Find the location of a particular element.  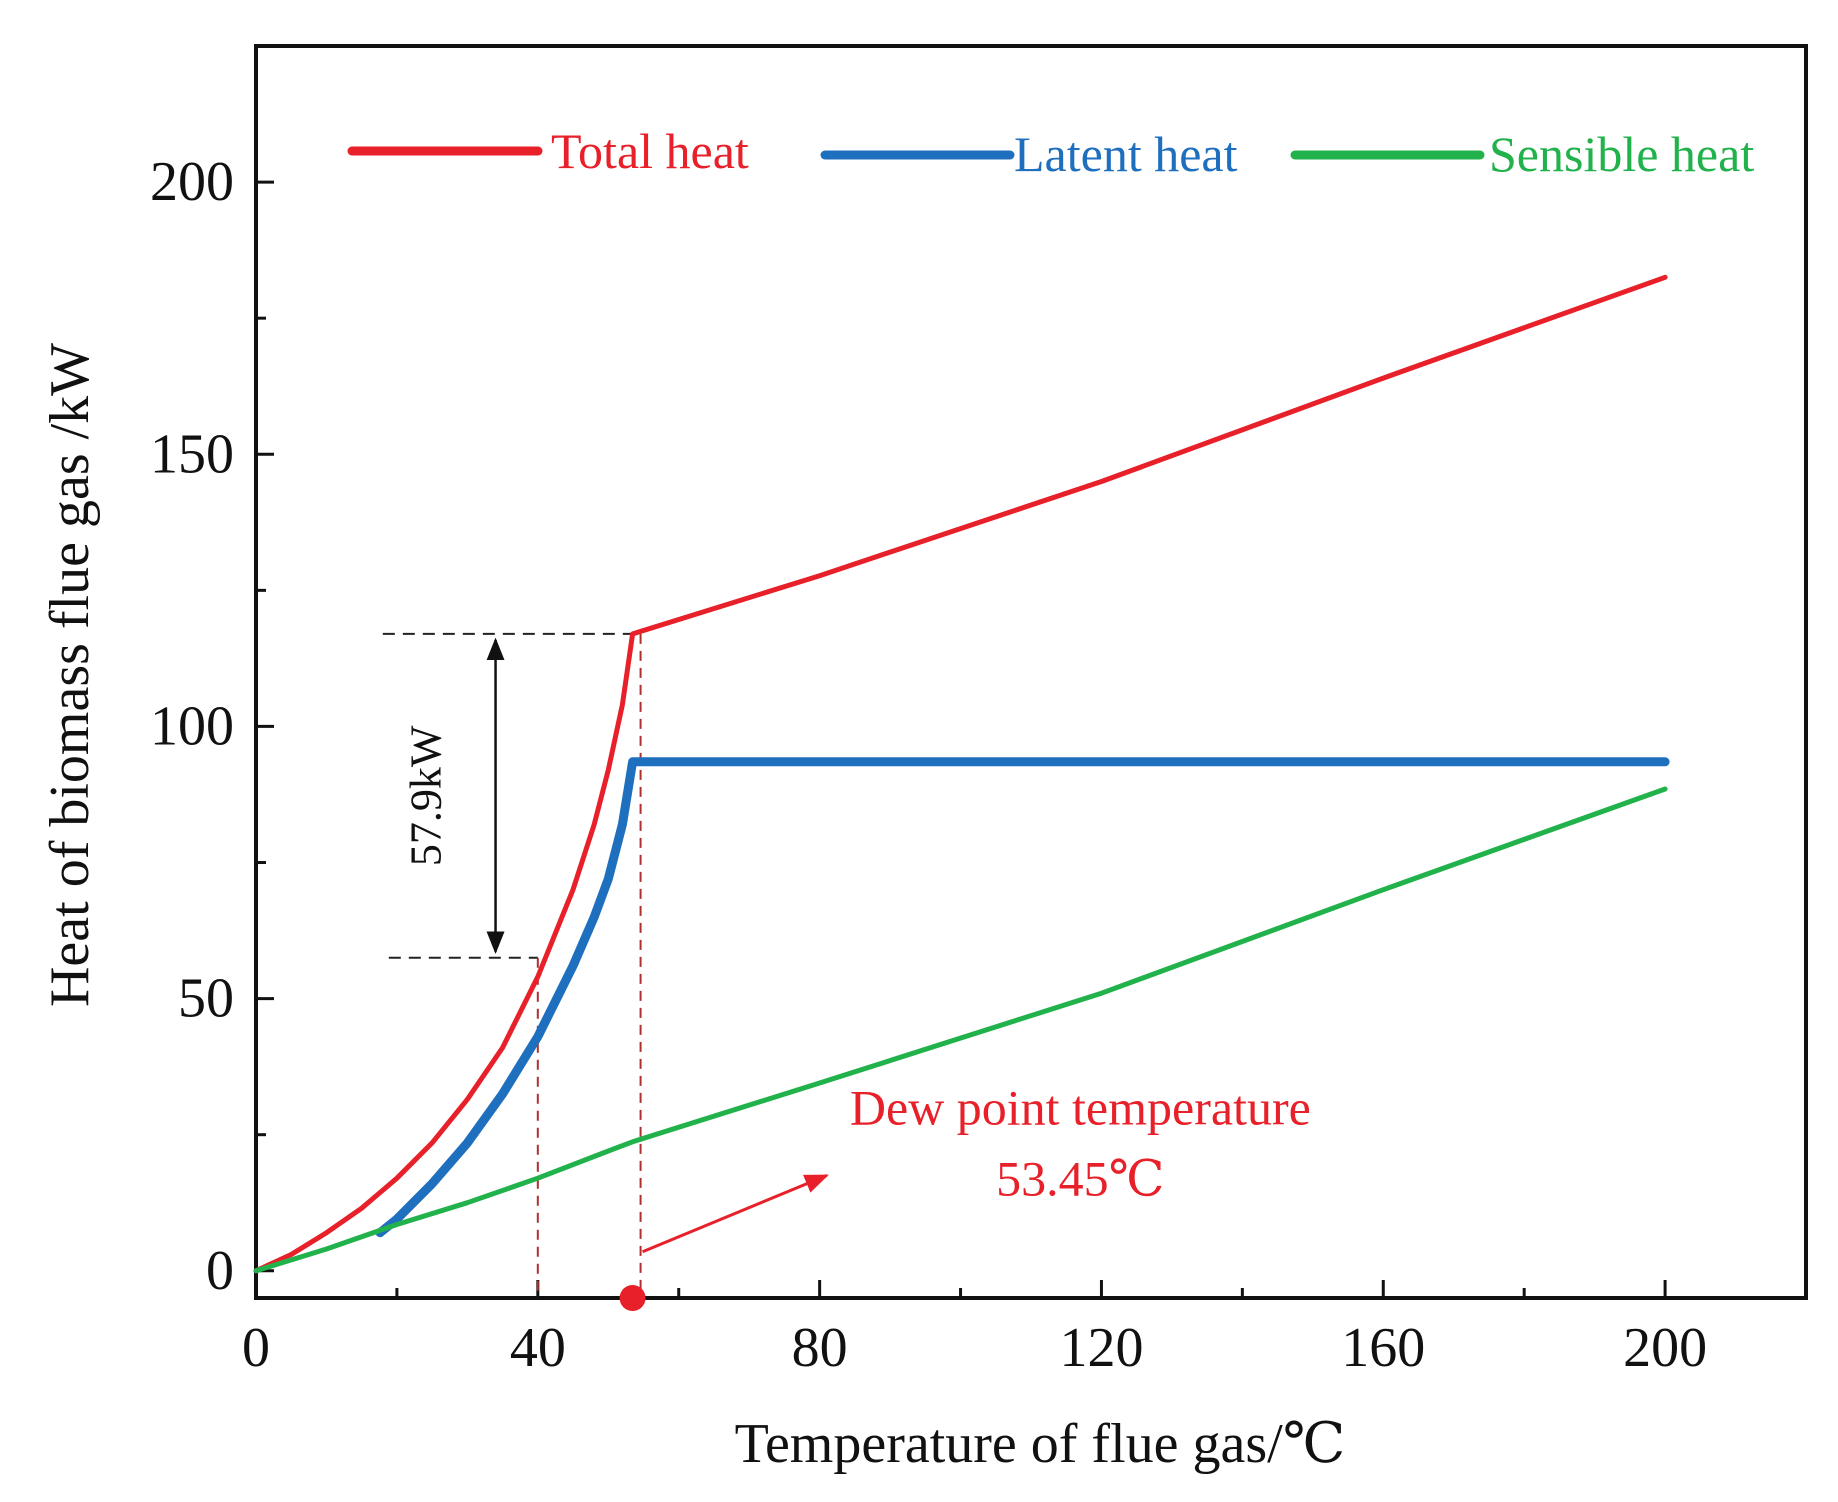

legend: Total heat Latent heat Sensible heat is located at coordinates (1050, 152).